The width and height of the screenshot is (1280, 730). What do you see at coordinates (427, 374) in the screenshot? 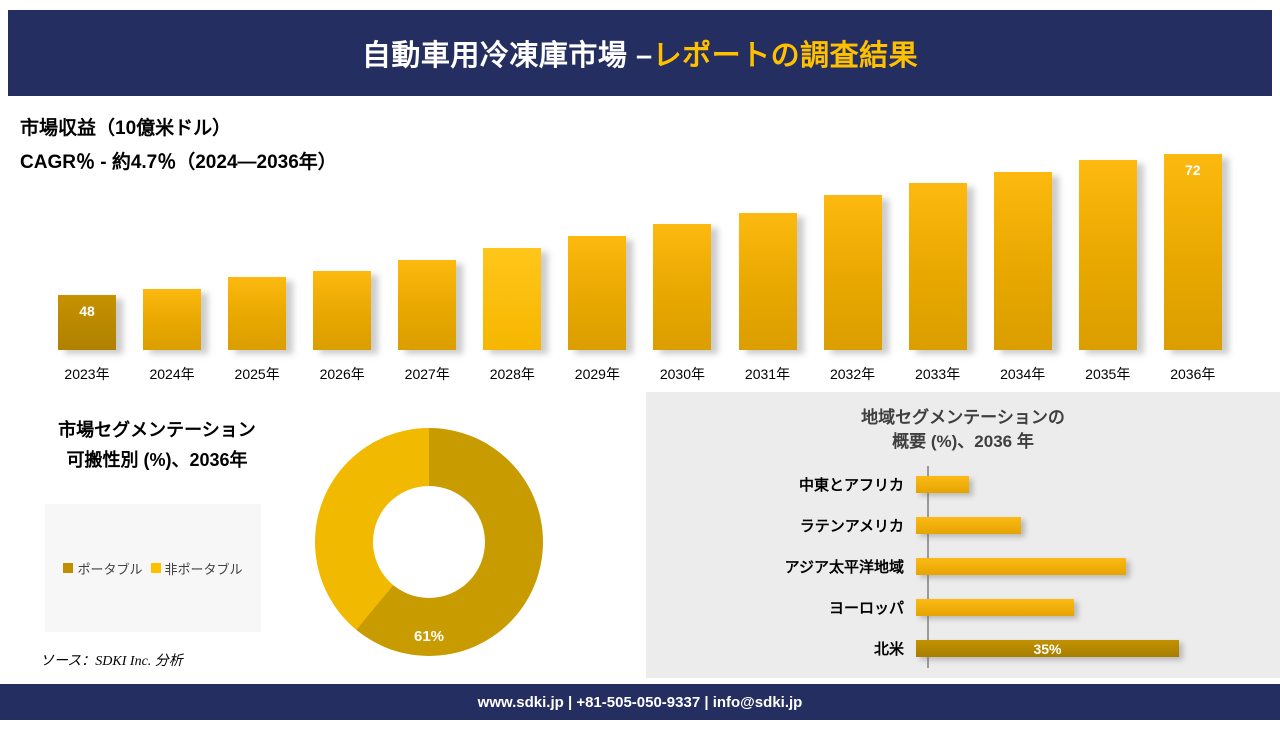
I see `year-label: 2027年` at bounding box center [427, 374].